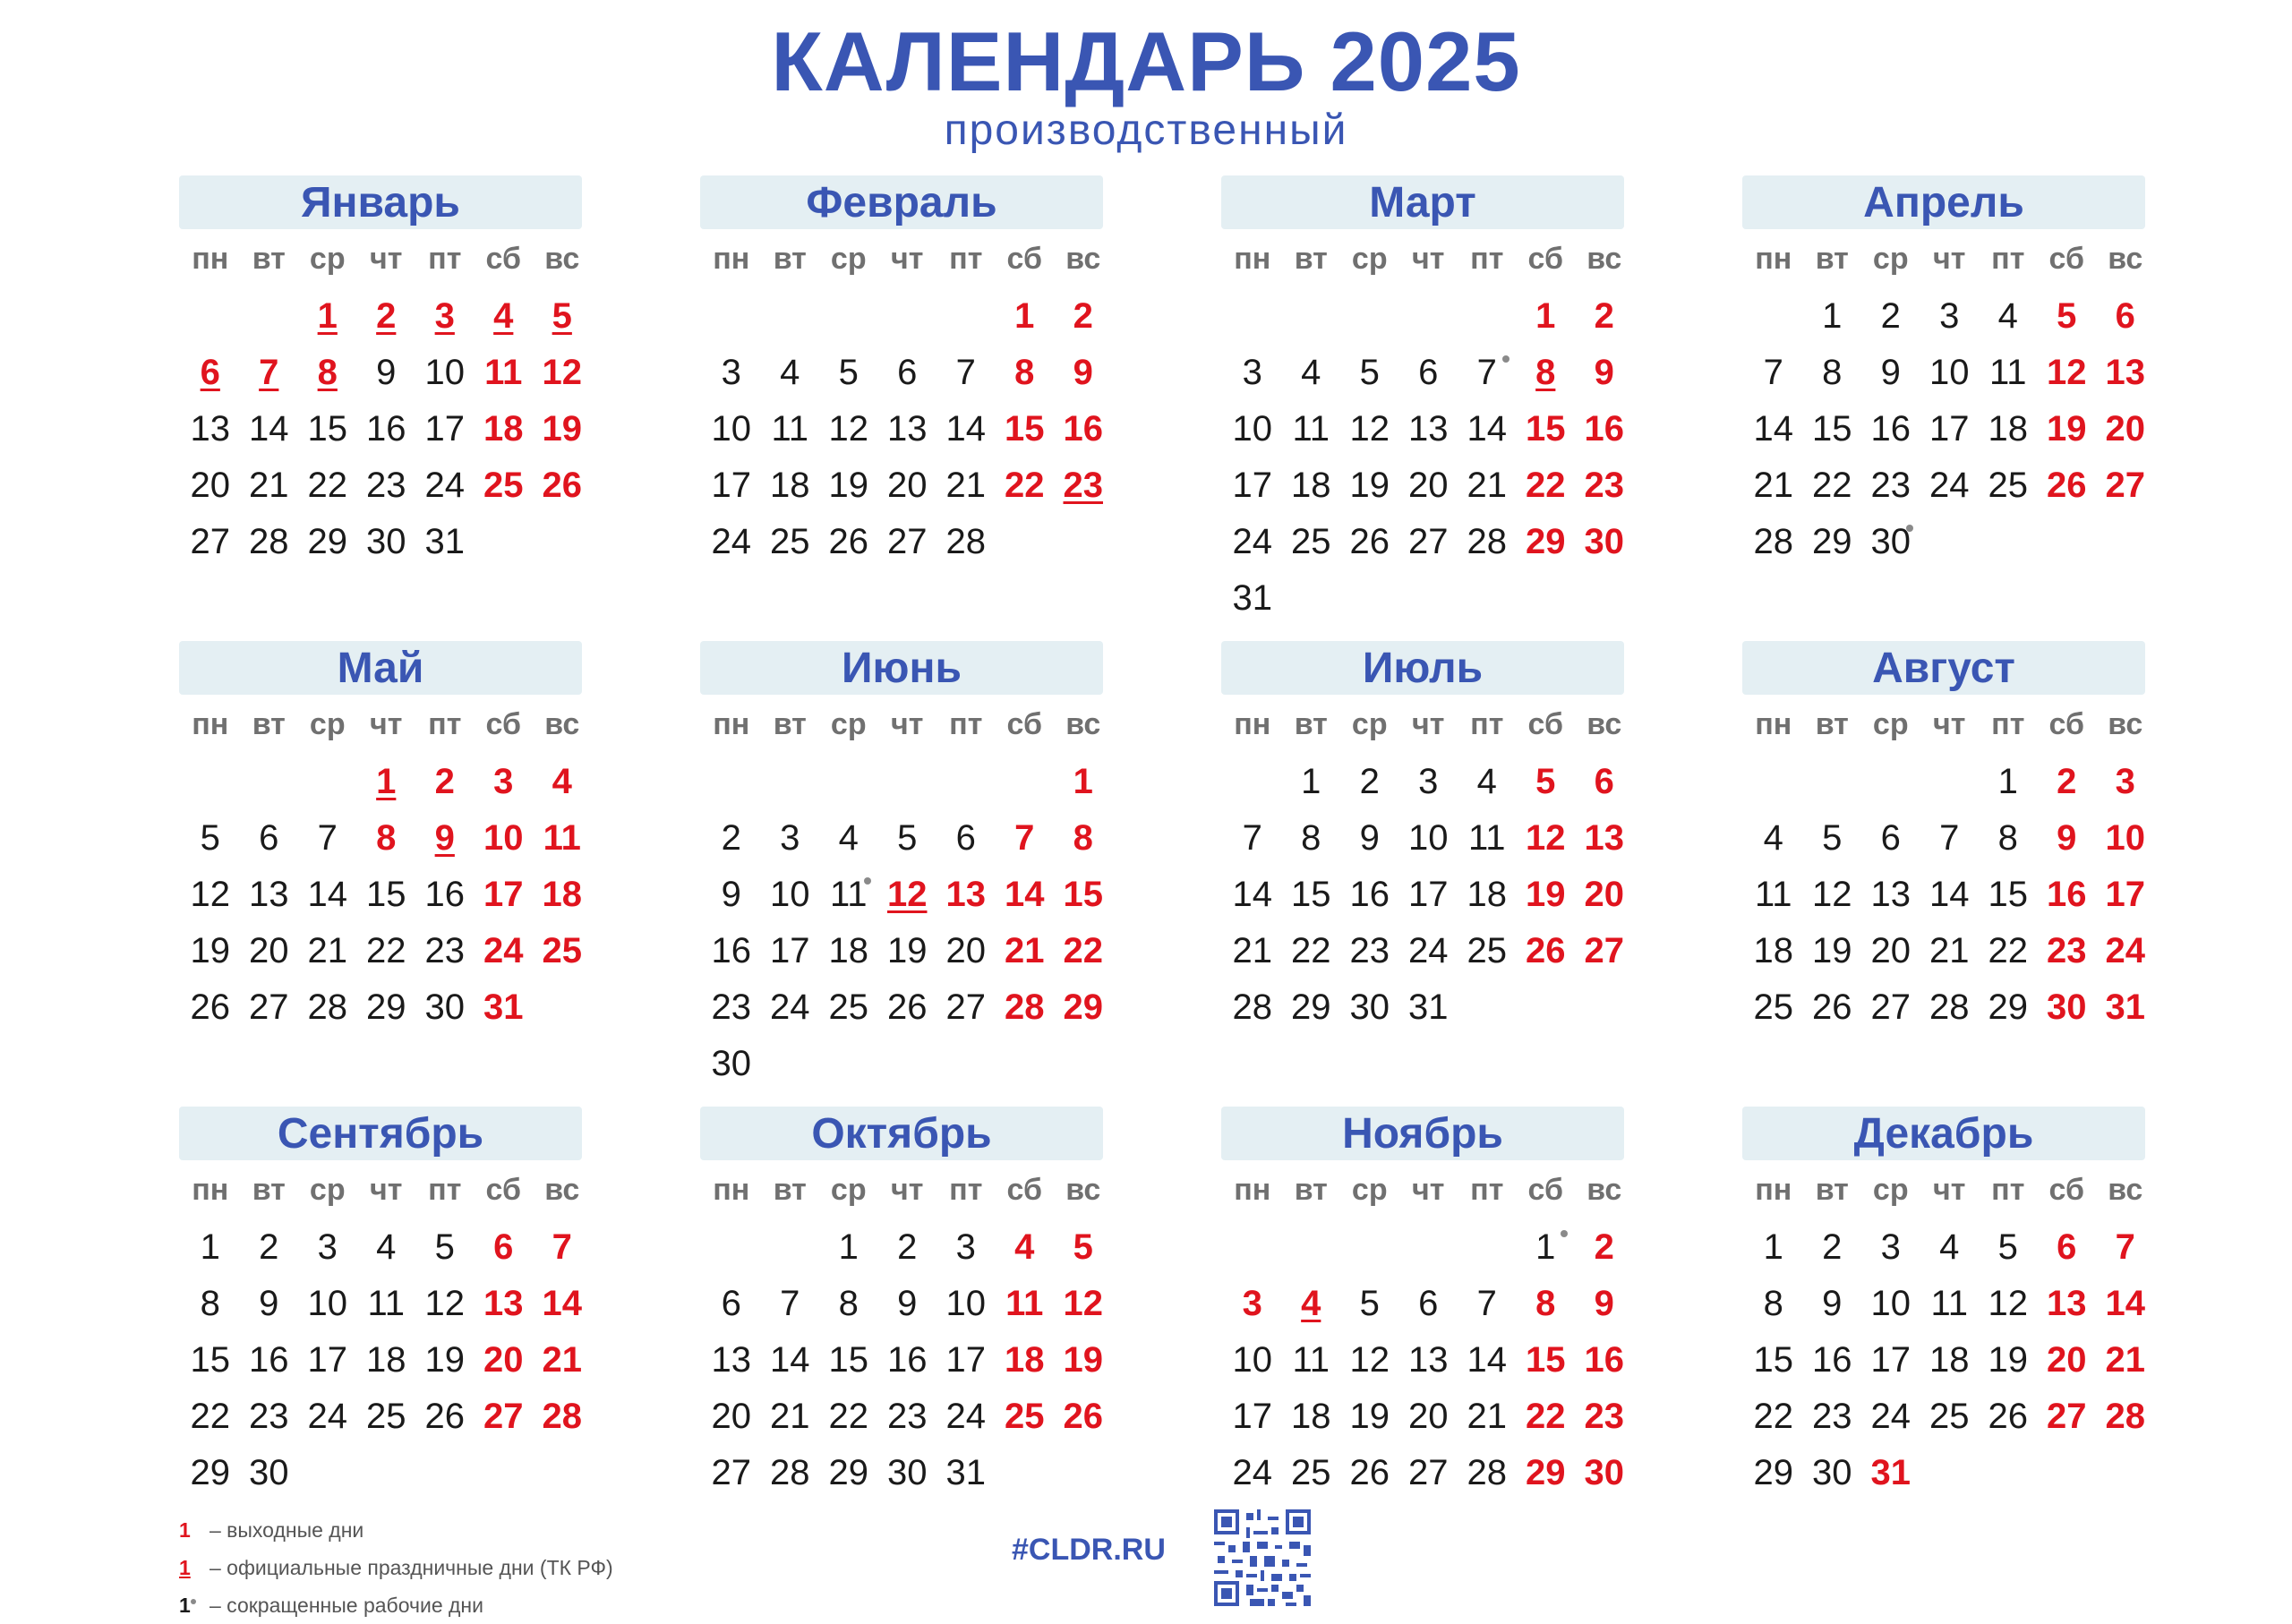 The image size is (2292, 1624). What do you see at coordinates (966, 950) in the screenshot?
I see `day-number: 20` at bounding box center [966, 950].